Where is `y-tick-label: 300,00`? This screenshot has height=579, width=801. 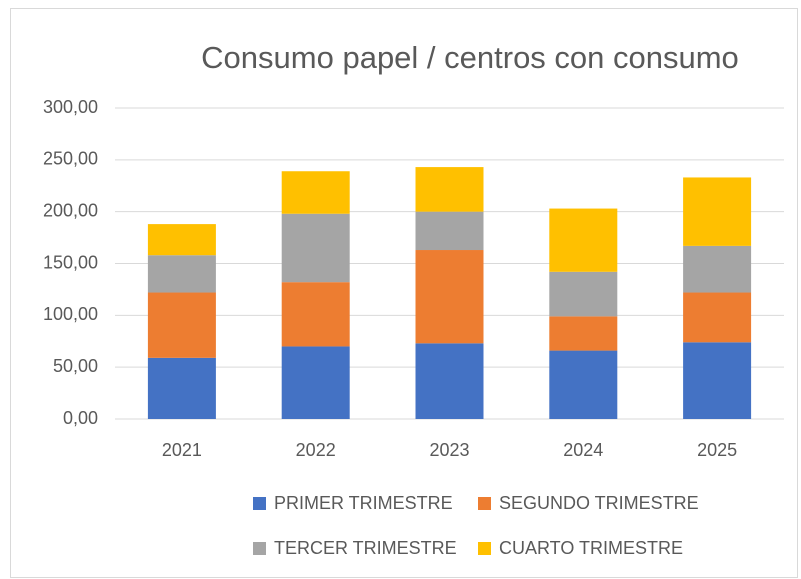
y-tick-label: 300,00 is located at coordinates (70, 107).